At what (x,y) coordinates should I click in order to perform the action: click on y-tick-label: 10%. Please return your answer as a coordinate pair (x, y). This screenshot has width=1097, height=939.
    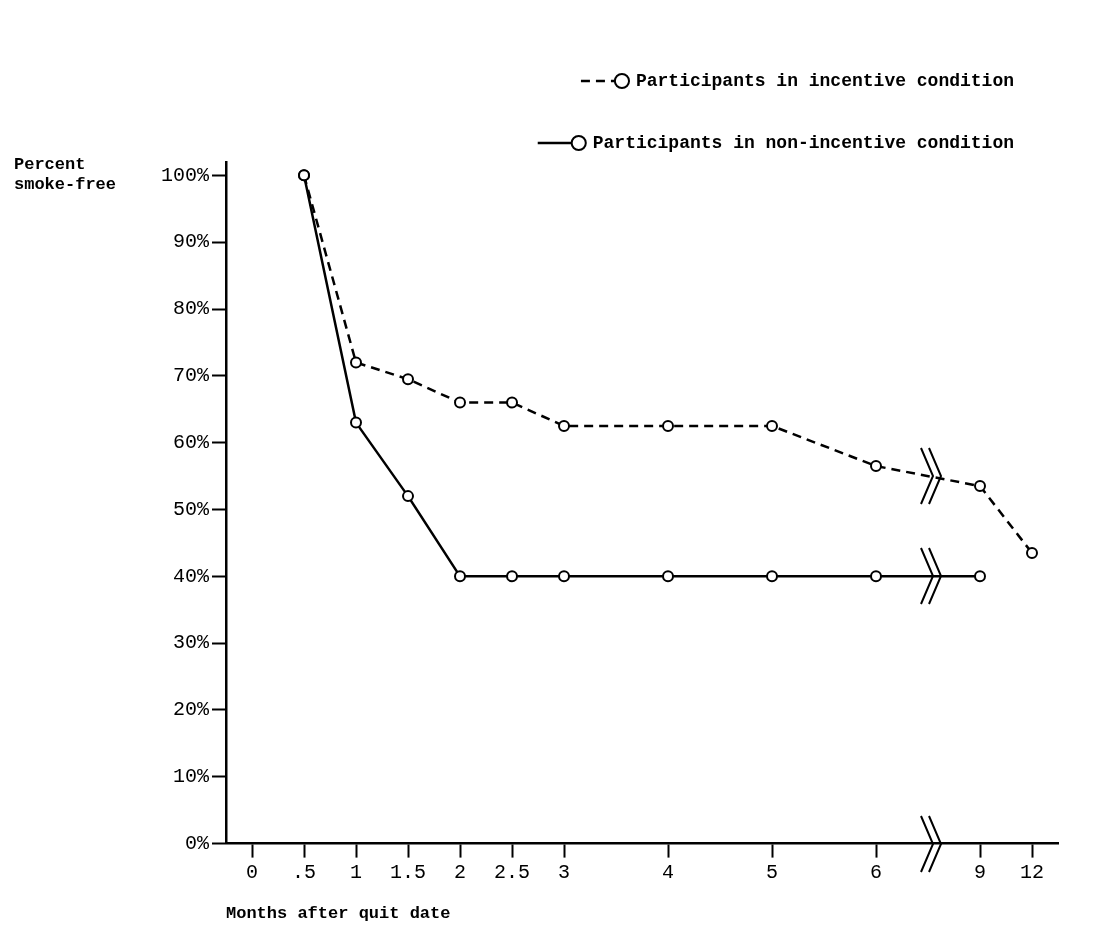
    Looking at the image, I should click on (191, 777).